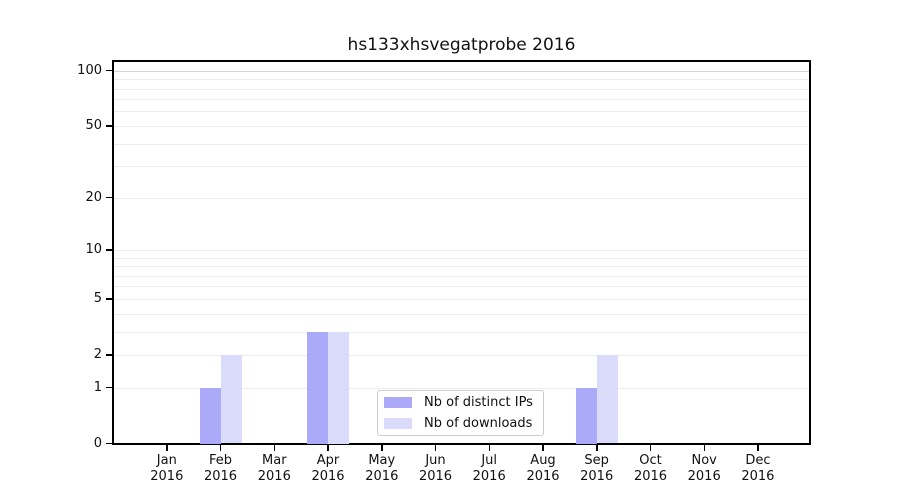  I want to click on legend-label-distinct-ips: Nb of distinct IPs, so click(478, 402).